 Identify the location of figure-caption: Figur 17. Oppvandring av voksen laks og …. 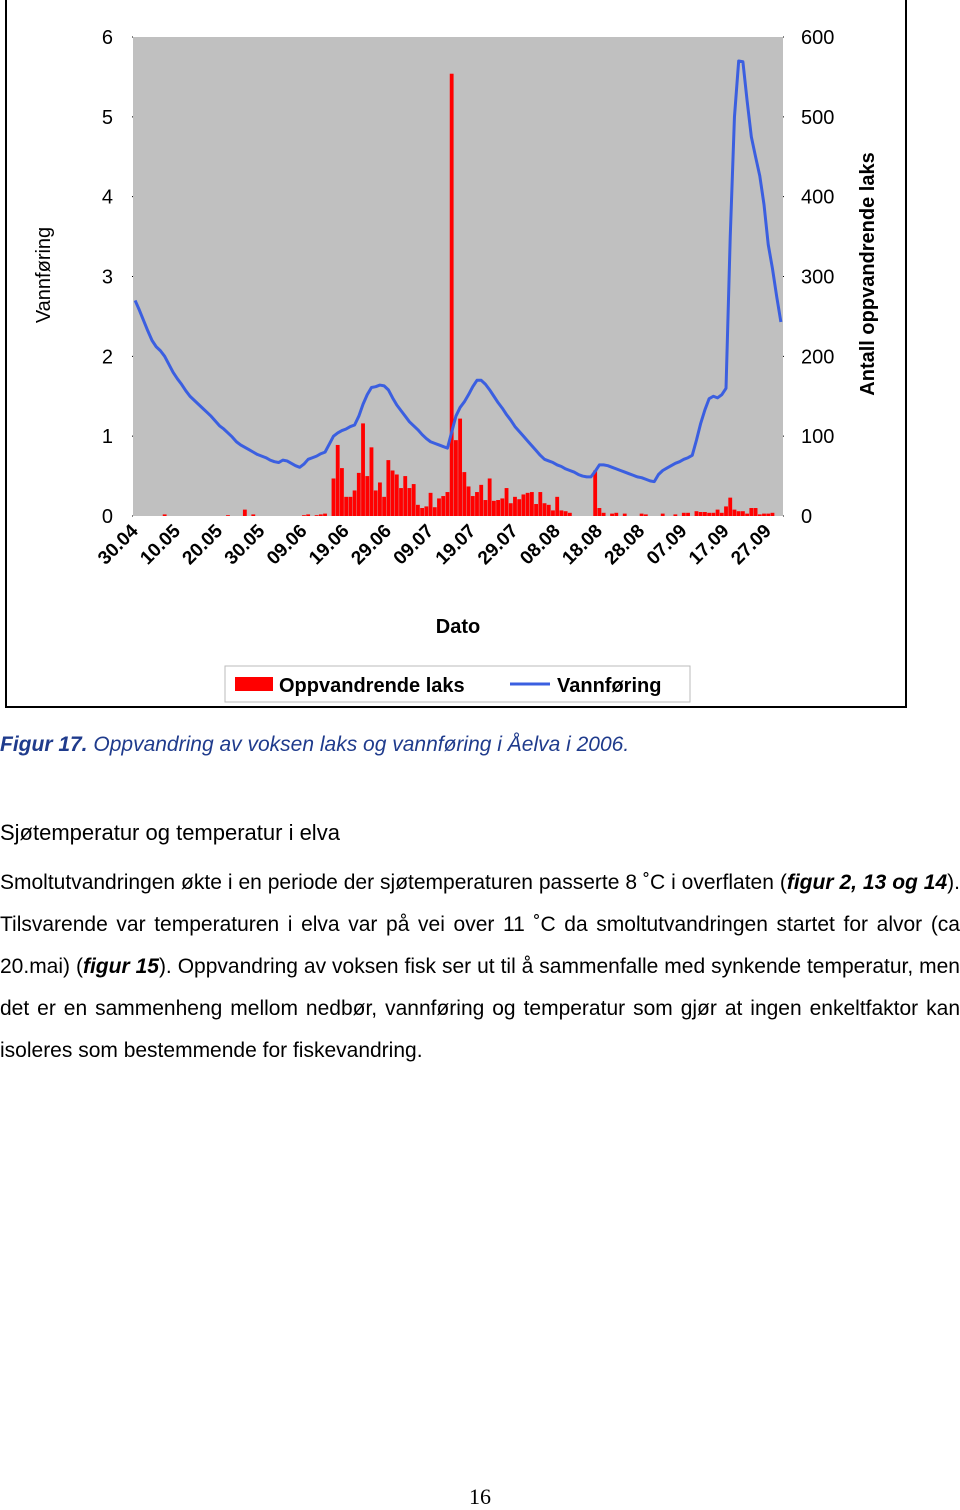
(314, 745).